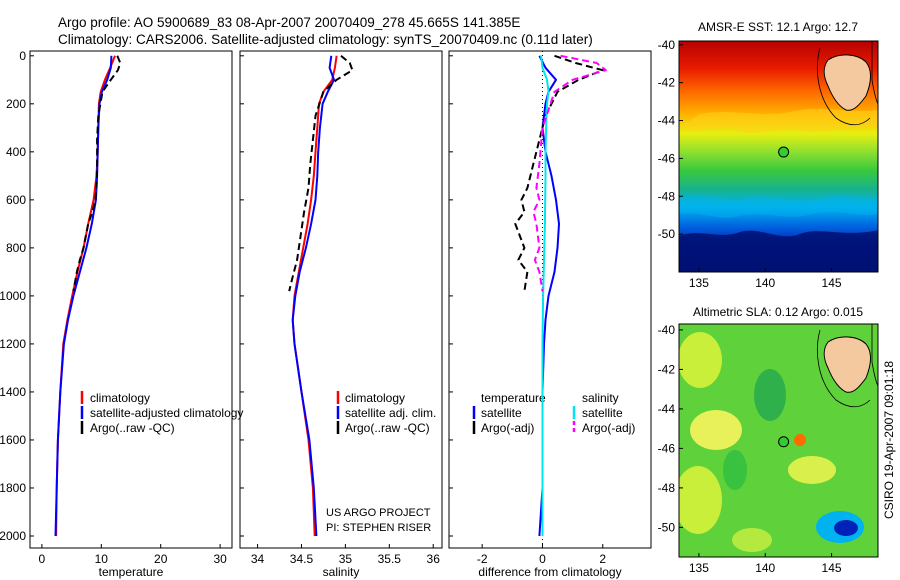 The image size is (900, 580). Describe the element at coordinates (341, 572) in the screenshot. I see `salinity-xlabel: salinity` at that location.